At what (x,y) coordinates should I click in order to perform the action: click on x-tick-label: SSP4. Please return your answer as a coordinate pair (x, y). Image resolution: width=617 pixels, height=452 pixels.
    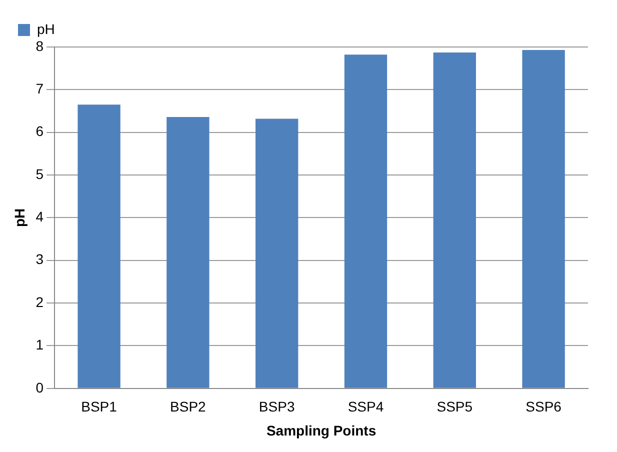
    Looking at the image, I should click on (366, 406).